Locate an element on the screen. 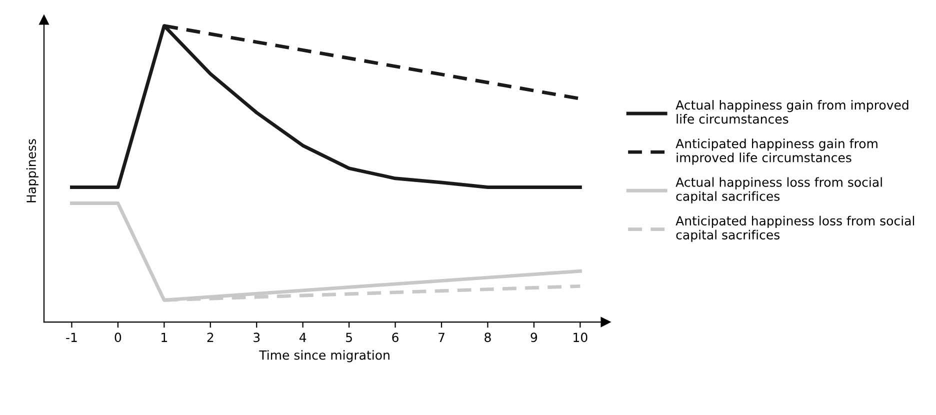 The width and height of the screenshot is (936, 415). x-tick-label: 10 is located at coordinates (581, 337).